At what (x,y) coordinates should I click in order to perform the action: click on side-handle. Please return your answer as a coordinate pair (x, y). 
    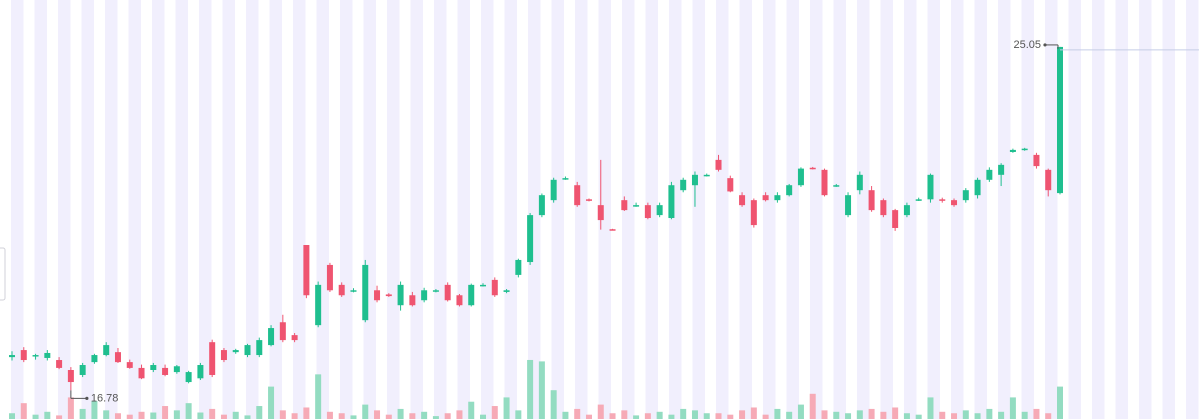
    Looking at the image, I should click on (3, 274).